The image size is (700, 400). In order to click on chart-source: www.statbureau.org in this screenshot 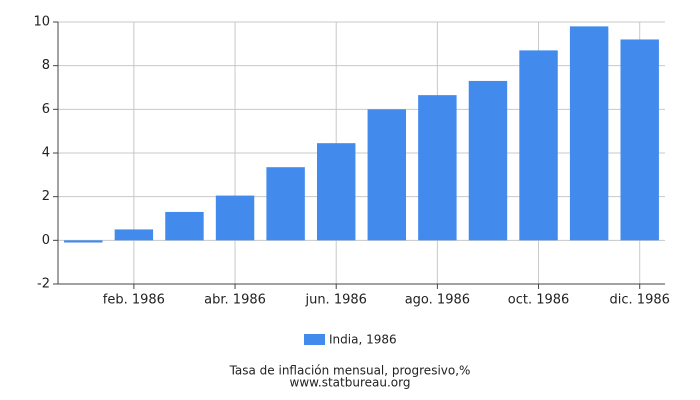, I will do `click(350, 383)`.